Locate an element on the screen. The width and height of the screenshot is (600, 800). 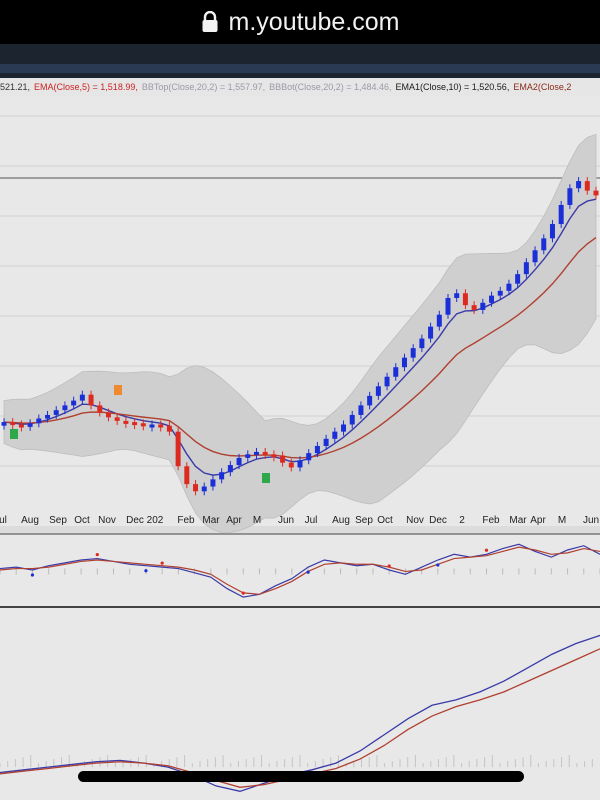
browser-url-bar: m.youtube.com is located at coordinates (300, 22).